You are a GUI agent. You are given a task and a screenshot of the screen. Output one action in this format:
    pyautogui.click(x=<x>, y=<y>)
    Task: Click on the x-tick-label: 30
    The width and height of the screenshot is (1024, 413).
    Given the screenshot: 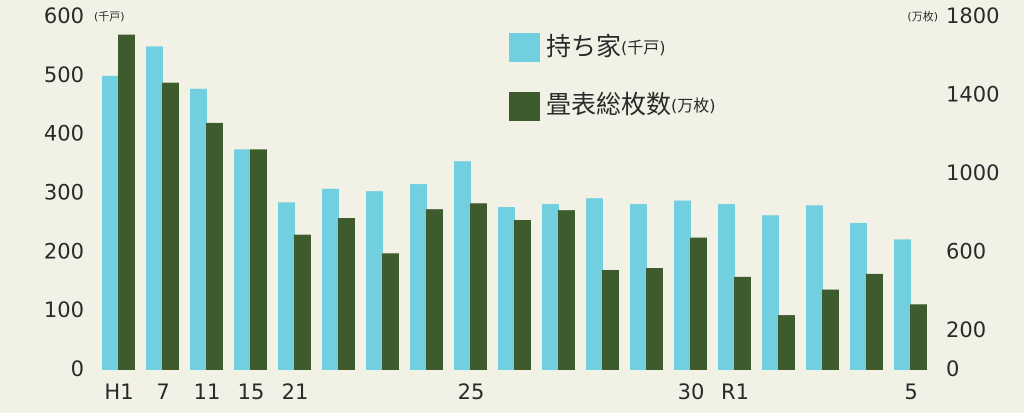 What is the action you would take?
    pyautogui.click(x=691, y=392)
    